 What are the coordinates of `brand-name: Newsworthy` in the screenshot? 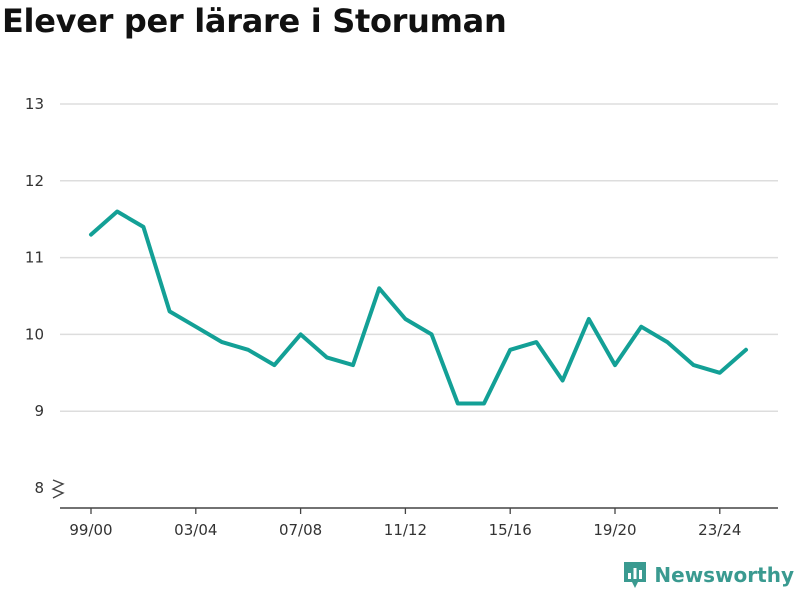 It's located at (724, 575).